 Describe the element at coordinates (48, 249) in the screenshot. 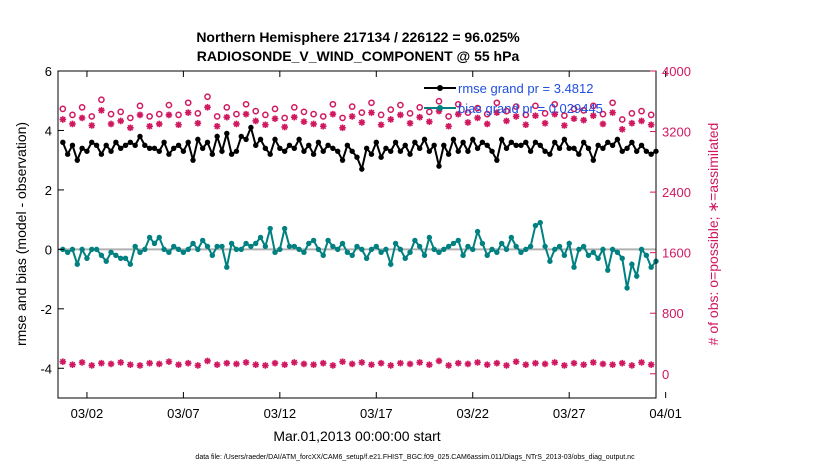

I see `y-left-tick-label: 0` at that location.